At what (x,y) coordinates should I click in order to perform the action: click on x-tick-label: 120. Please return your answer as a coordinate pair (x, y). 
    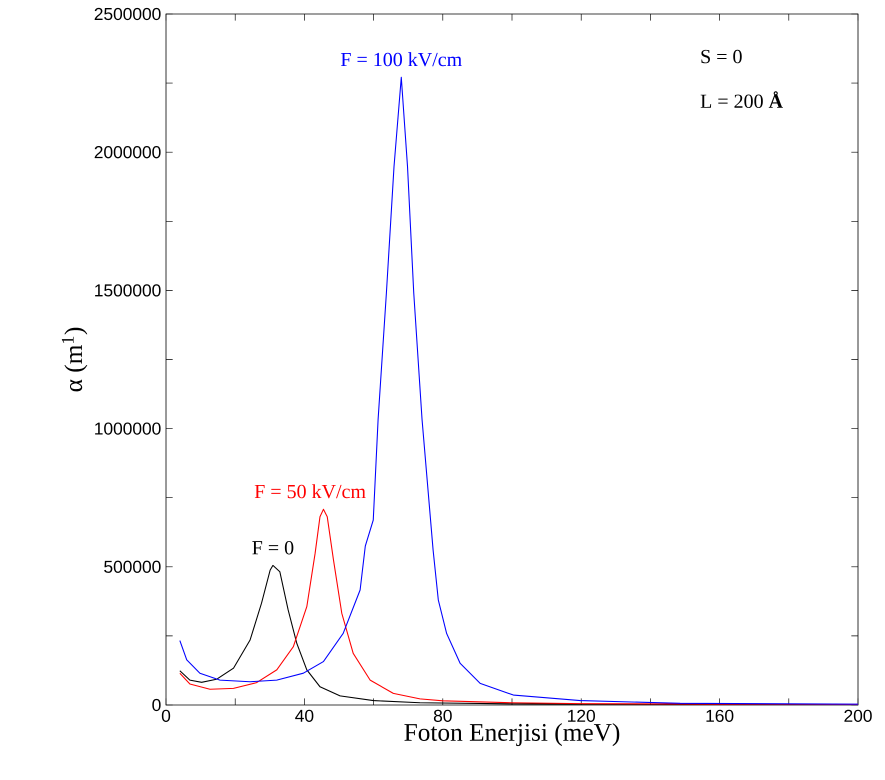
    Looking at the image, I should click on (581, 716).